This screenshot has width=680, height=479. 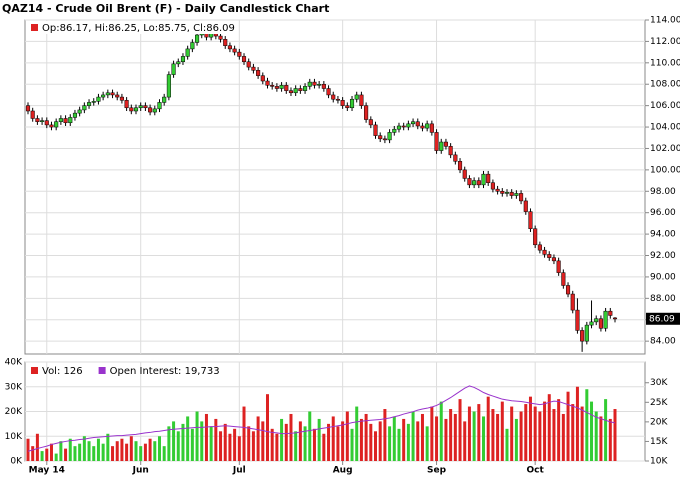 I want to click on y-tick-label: 110.00, so click(x=665, y=63).